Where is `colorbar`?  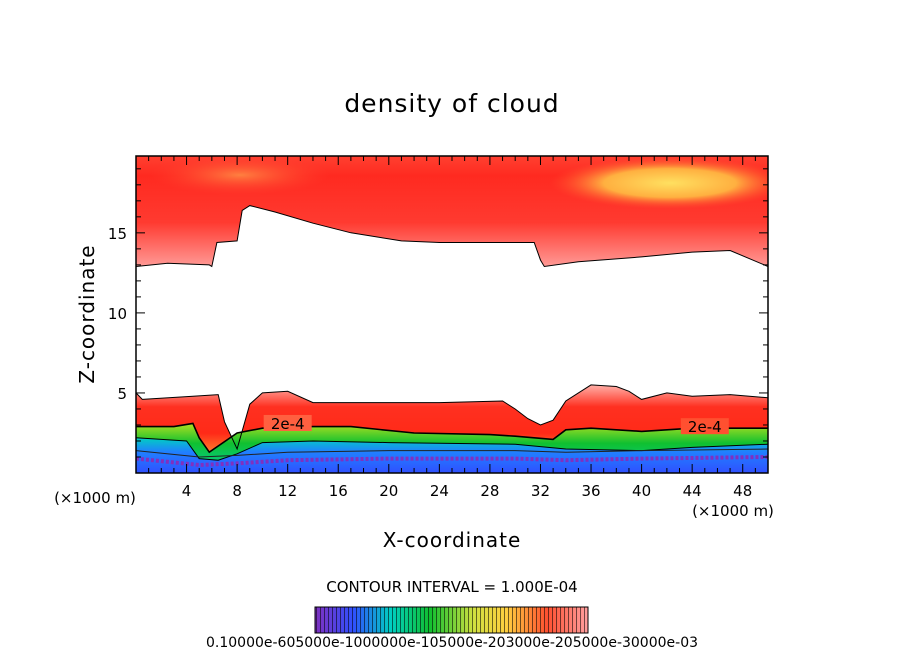 colorbar is located at coordinates (451, 620).